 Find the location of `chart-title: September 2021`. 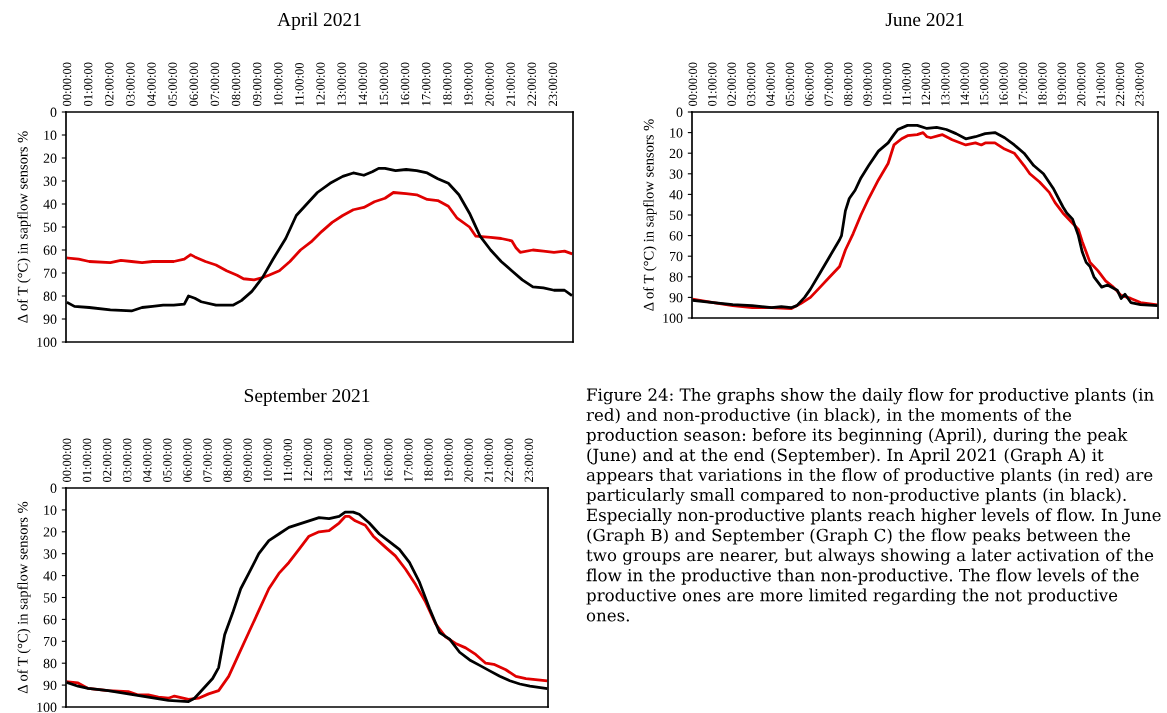

chart-title: September 2021 is located at coordinates (307, 397).